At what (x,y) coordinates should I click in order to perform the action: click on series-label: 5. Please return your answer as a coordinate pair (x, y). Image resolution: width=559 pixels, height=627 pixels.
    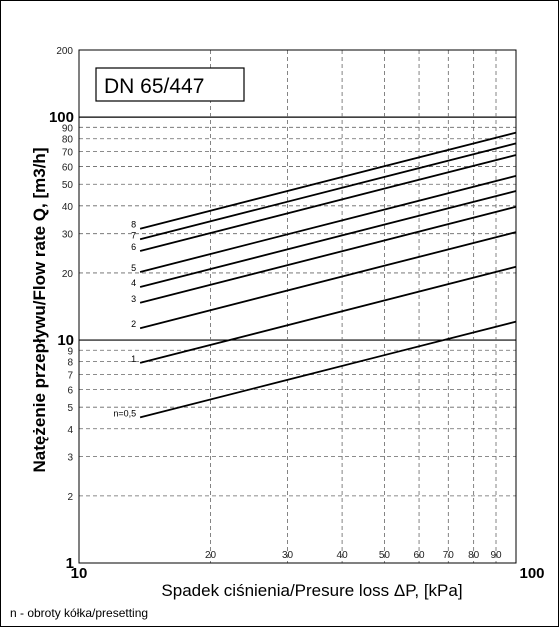
    Looking at the image, I should click on (133, 268).